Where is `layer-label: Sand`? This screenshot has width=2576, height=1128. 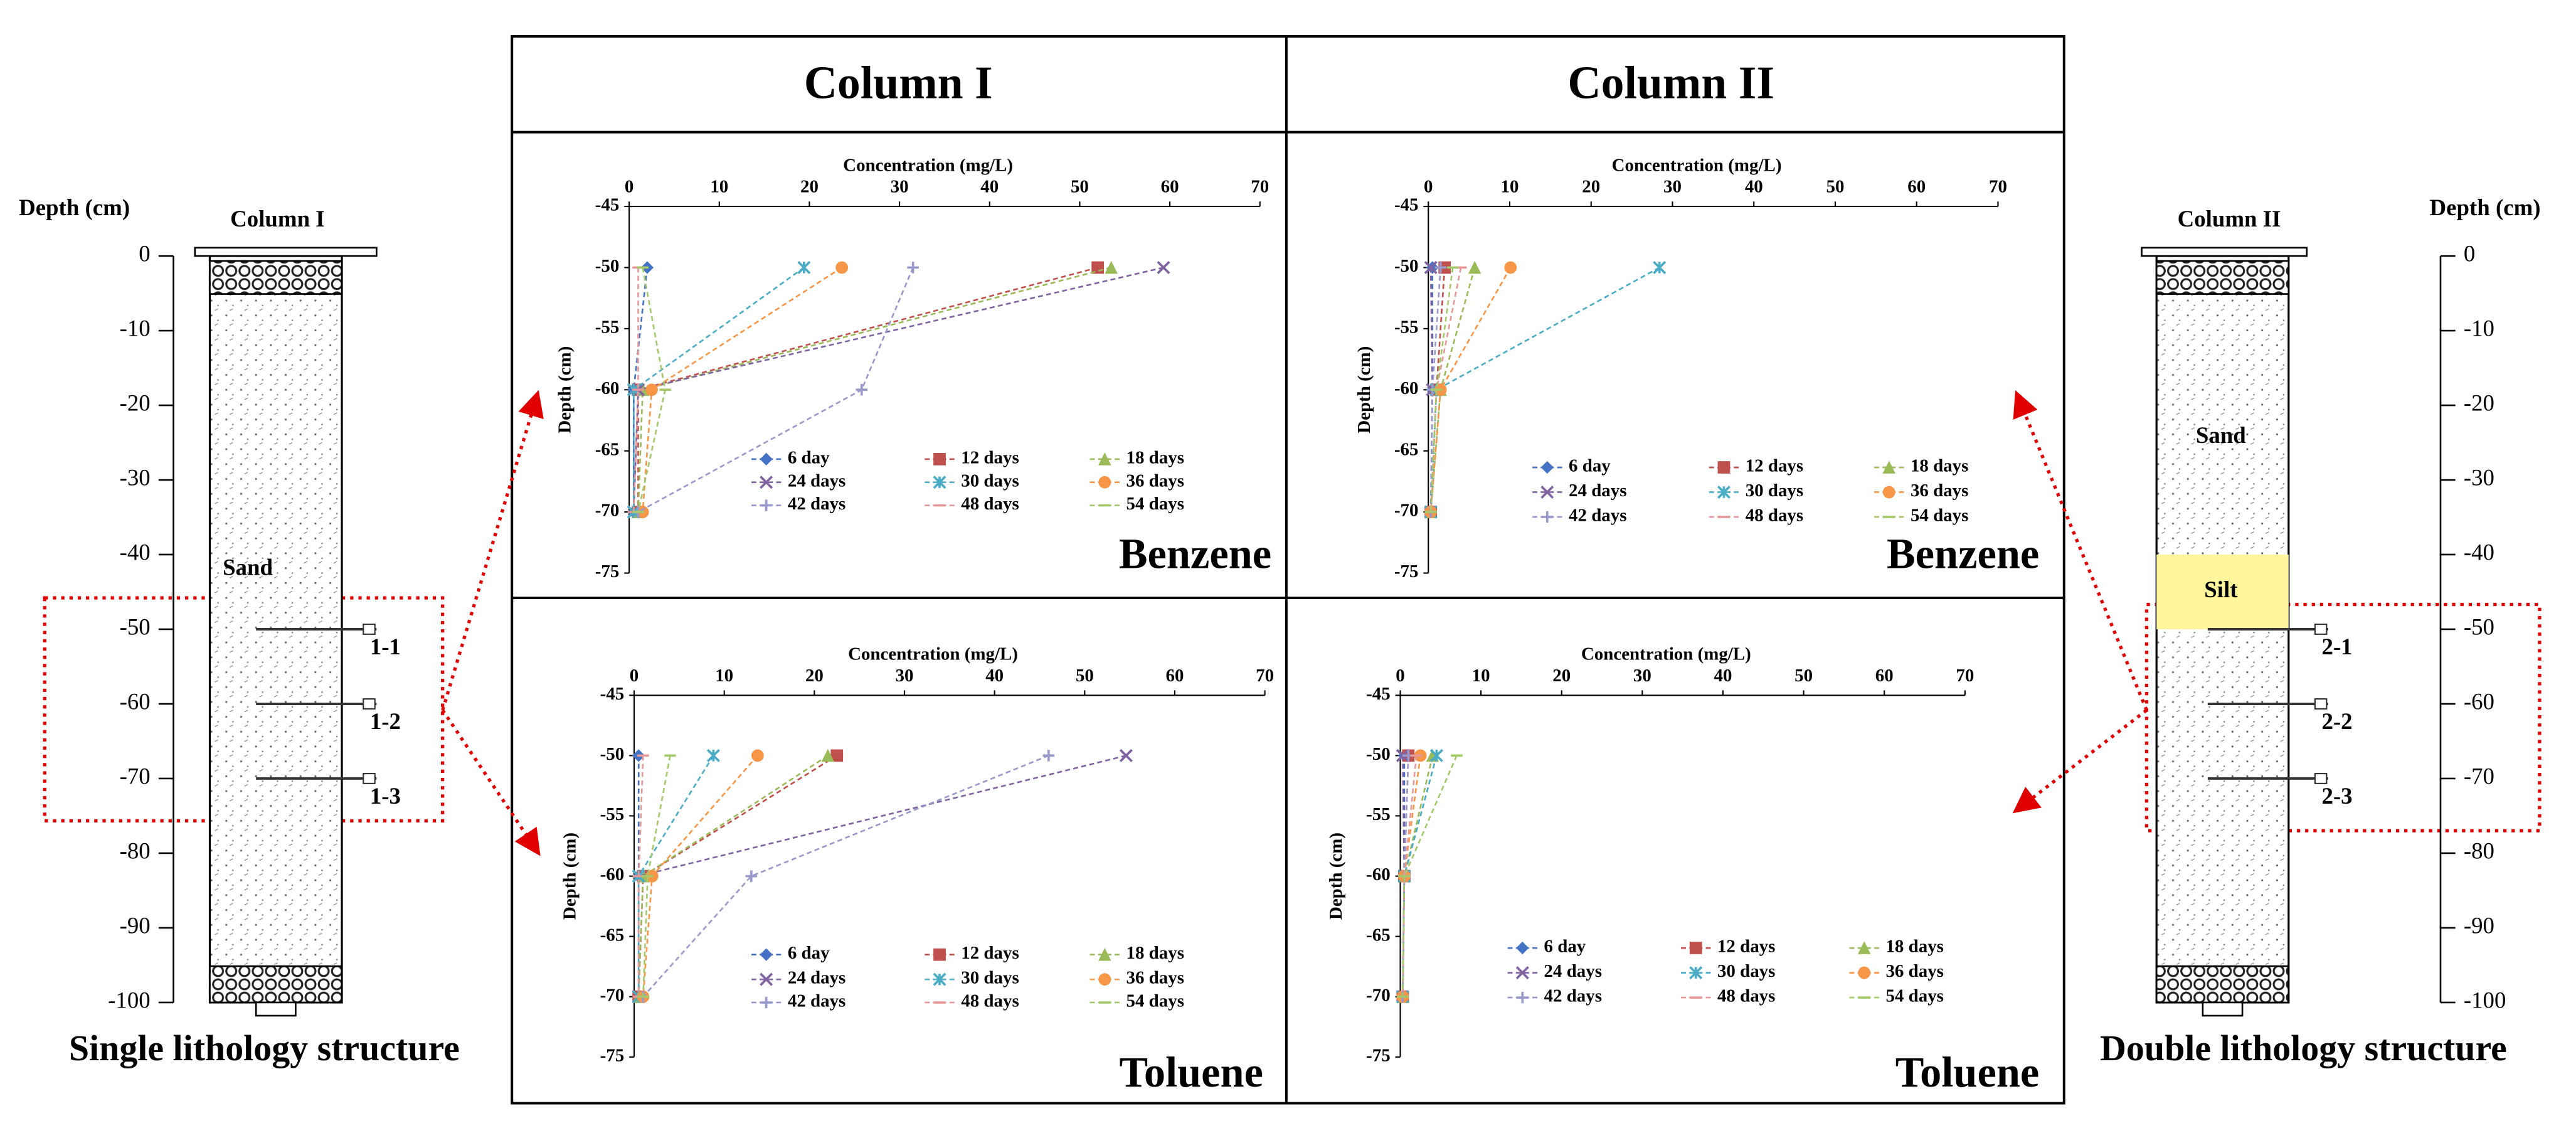
layer-label: Sand is located at coordinates (2221, 435).